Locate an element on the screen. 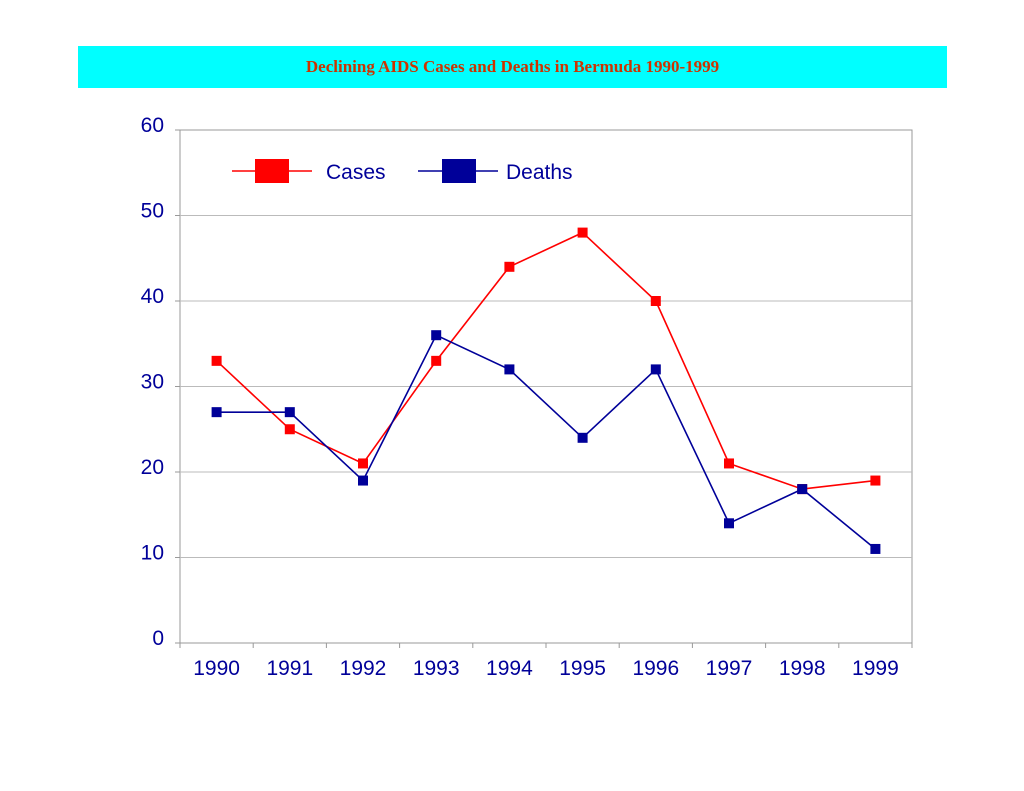 Image resolution: width=1024 pixels, height=791 pixels. legend-cases-marker is located at coordinates (272, 171).